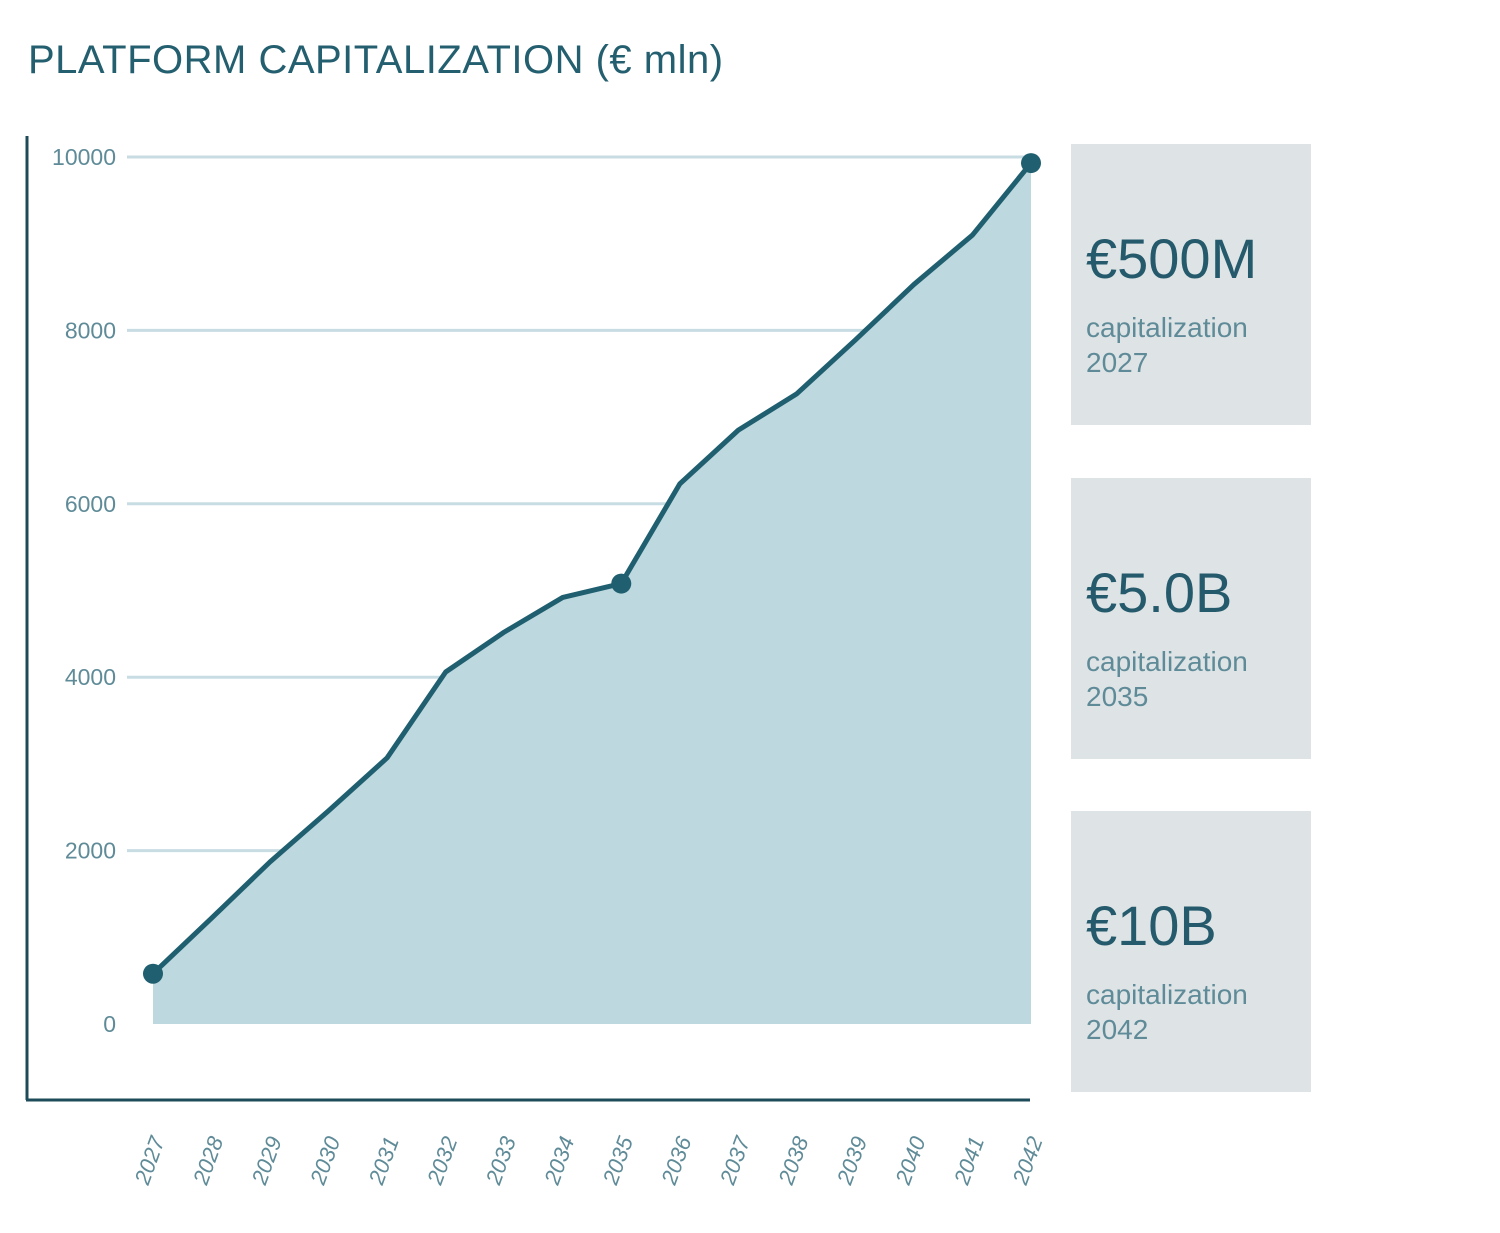  I want to click on x-tick-label: 2027, so click(149, 1160).